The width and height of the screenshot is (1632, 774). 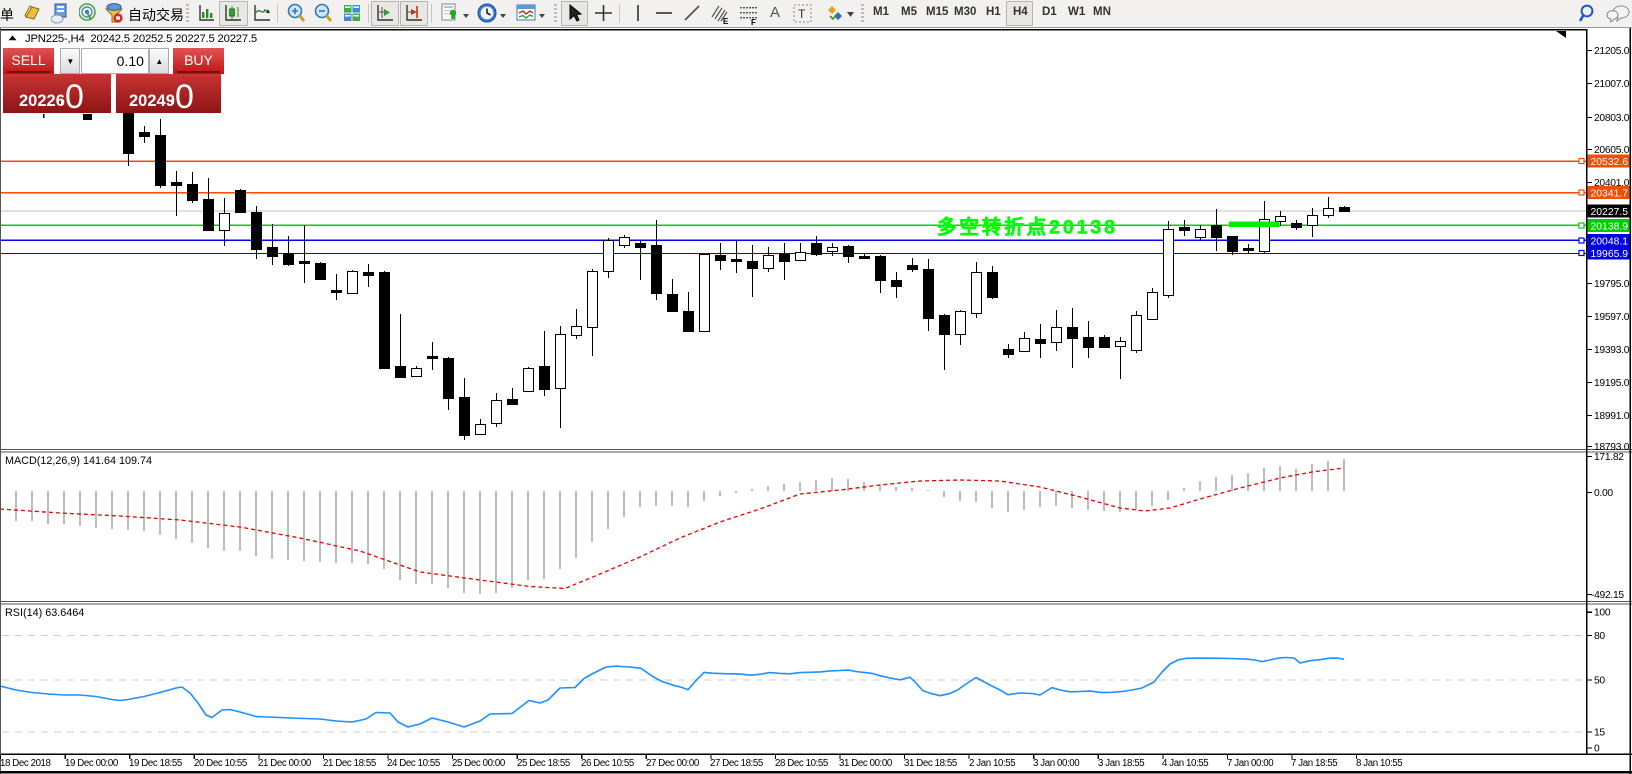 I want to click on svg-text: 19965.9, so click(x=1610, y=254).